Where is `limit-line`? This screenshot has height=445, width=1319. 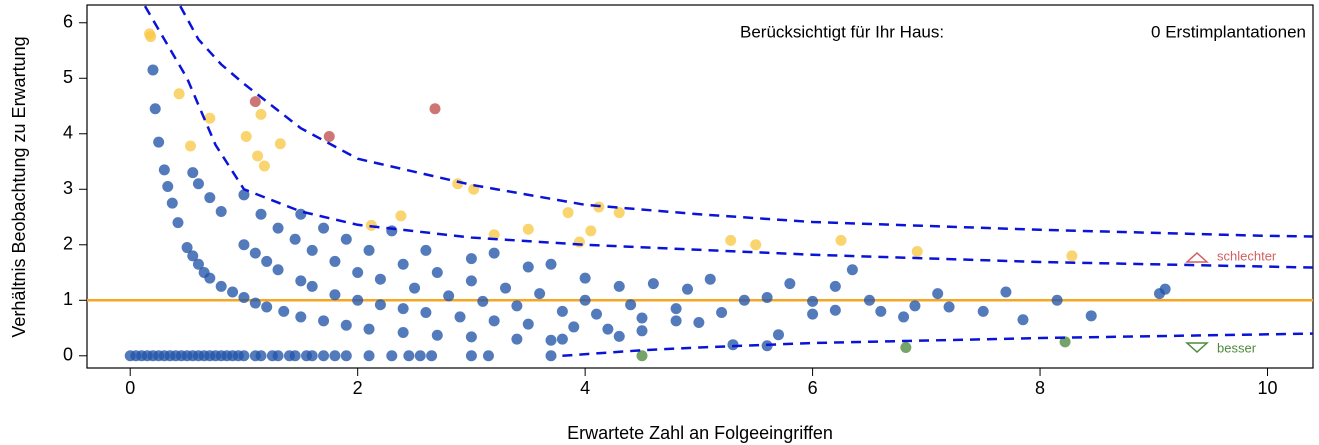 limit-line is located at coordinates (937, 345).